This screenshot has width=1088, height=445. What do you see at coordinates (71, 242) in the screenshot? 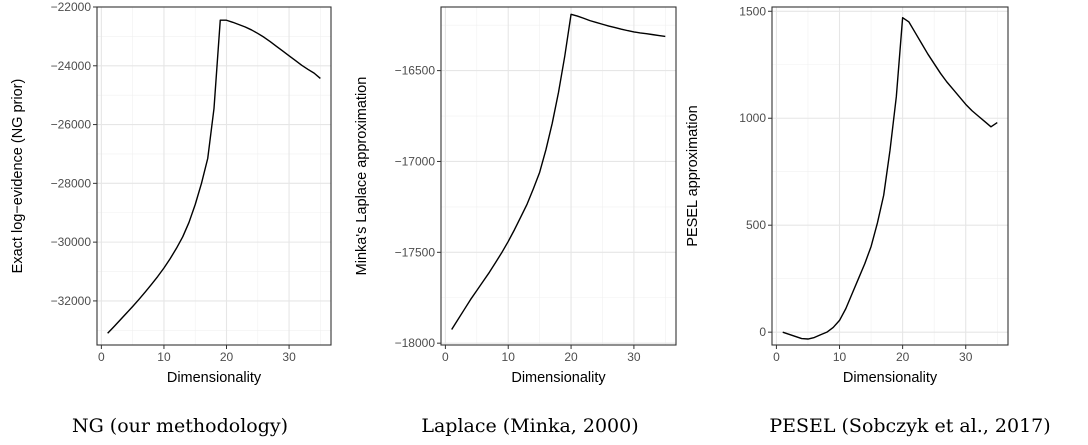
I see `y-tick-label: −30000` at bounding box center [71, 242].